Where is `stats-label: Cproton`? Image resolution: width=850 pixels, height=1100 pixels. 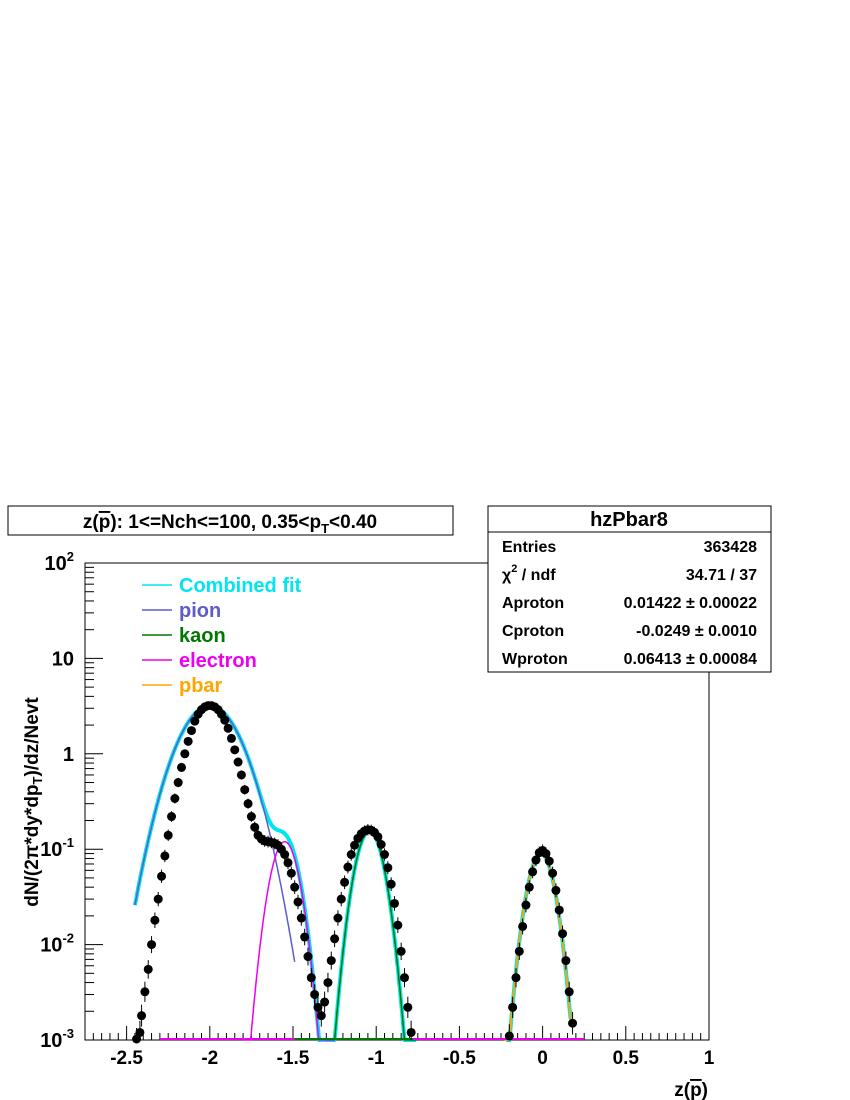 stats-label: Cproton is located at coordinates (533, 631).